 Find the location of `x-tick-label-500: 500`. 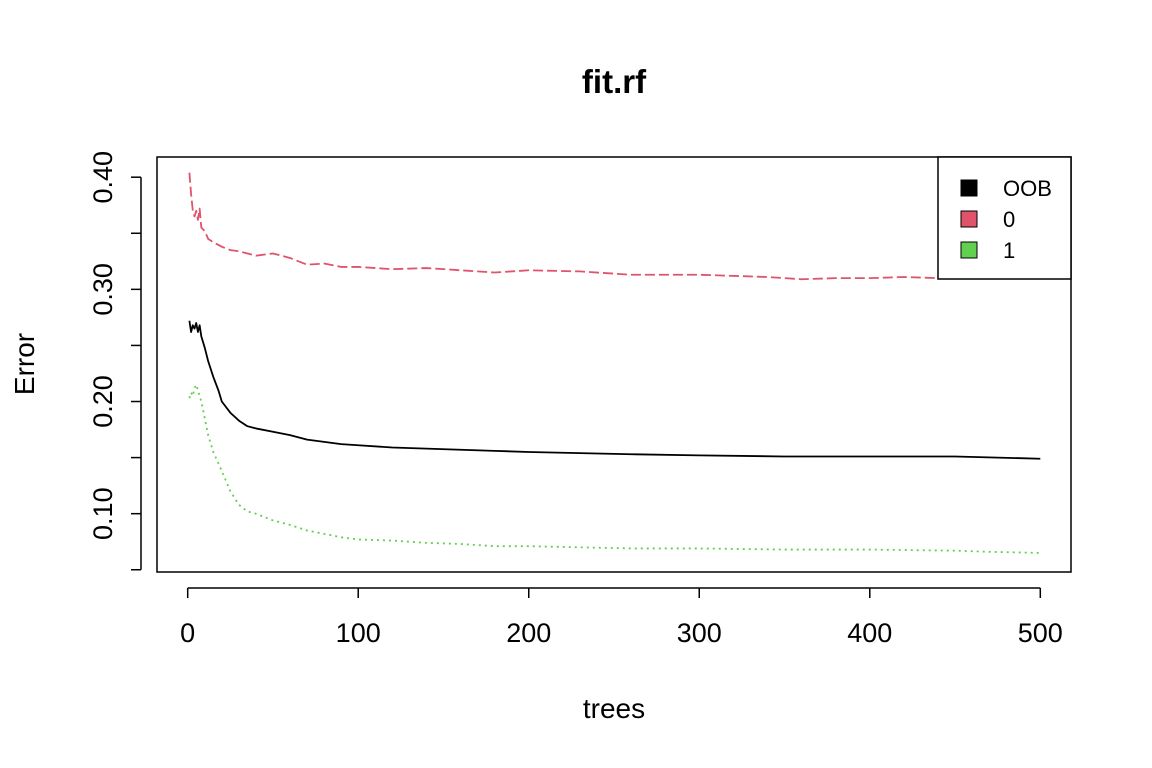

x-tick-label-500: 500 is located at coordinates (1040, 633).